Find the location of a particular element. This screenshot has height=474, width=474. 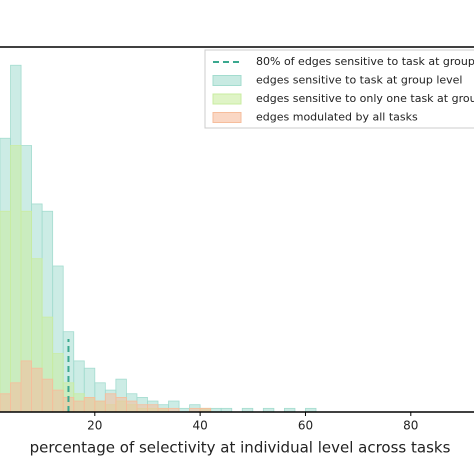

x-tick-label: 20 is located at coordinates (94, 426).